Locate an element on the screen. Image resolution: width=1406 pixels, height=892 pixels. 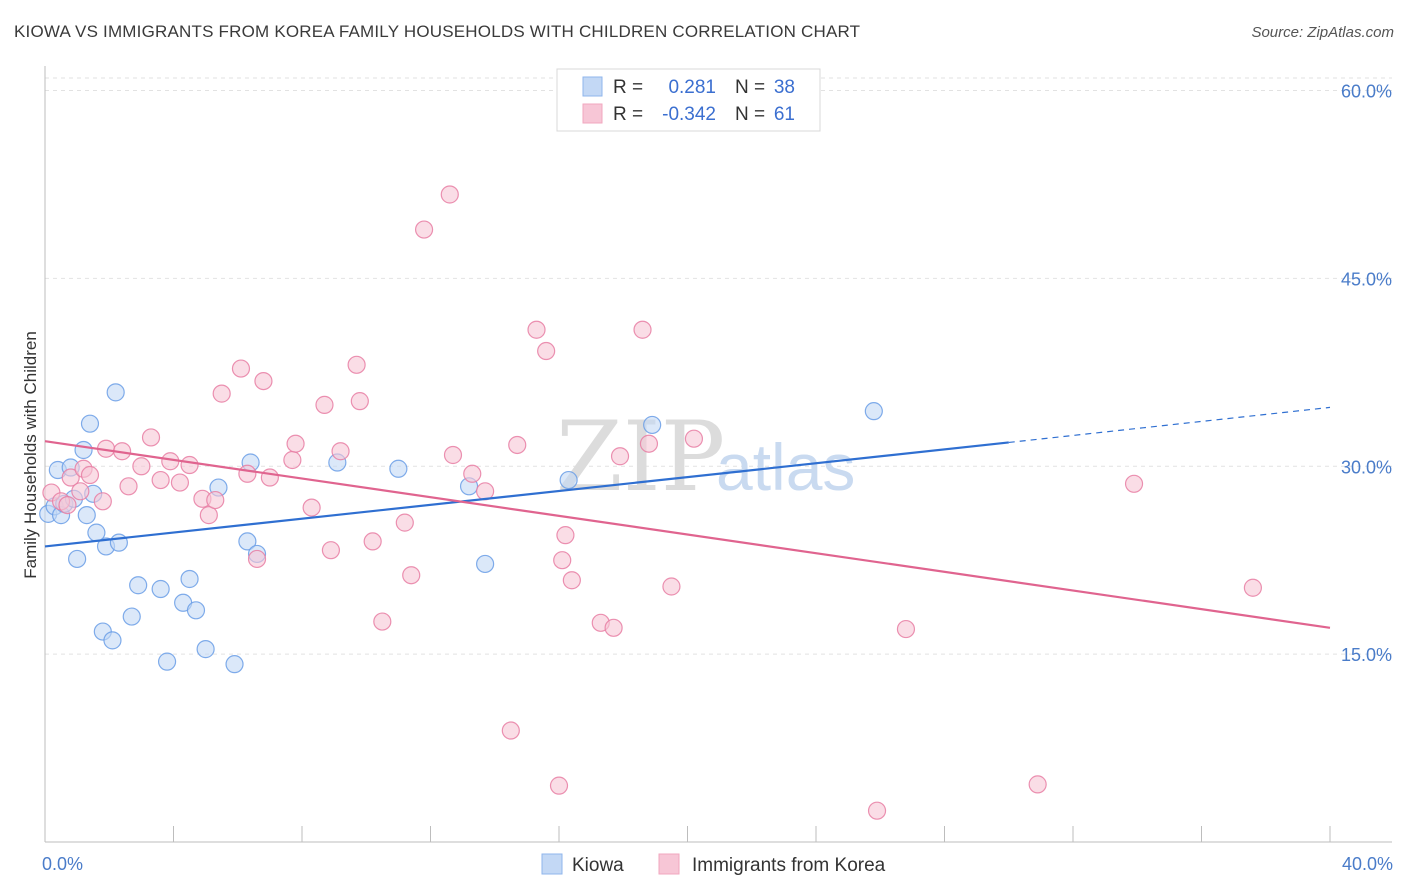
x-tick-label: 0.0% is located at coordinates (62, 864).